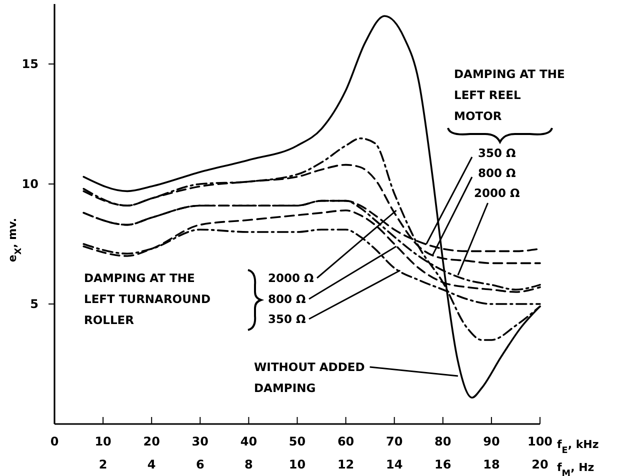 Image resolution: width=620 pixels, height=476 pixels. What do you see at coordinates (345, 441) in the screenshot?
I see `x-tick-label: 60` at bounding box center [345, 441].